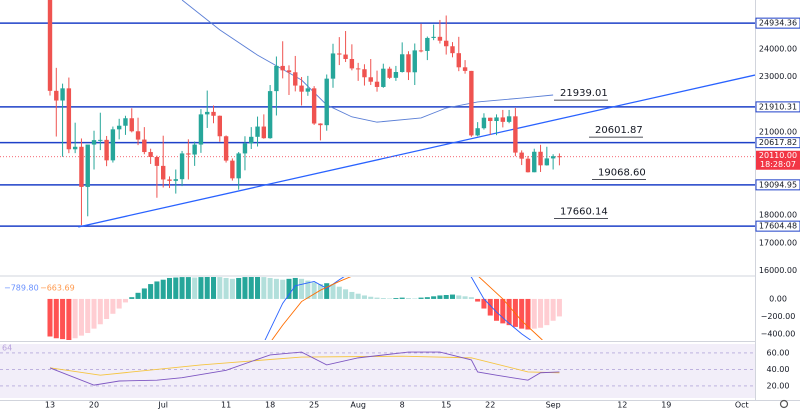 This screenshot has height=410, width=800. What do you see at coordinates (778, 352) in the screenshot?
I see `rsi-tick-label: 60.00` at bounding box center [778, 352].